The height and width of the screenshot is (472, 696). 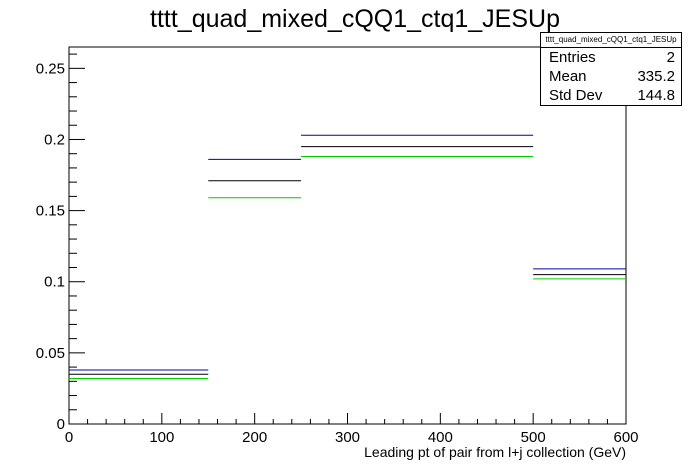 I want to click on x-tick-label: 300, so click(x=347, y=437).